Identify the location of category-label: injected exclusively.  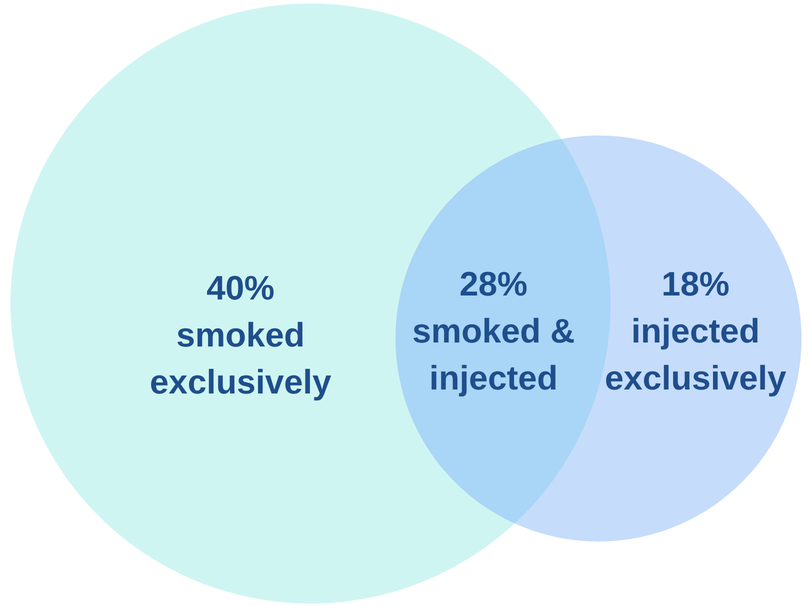
(695, 355).